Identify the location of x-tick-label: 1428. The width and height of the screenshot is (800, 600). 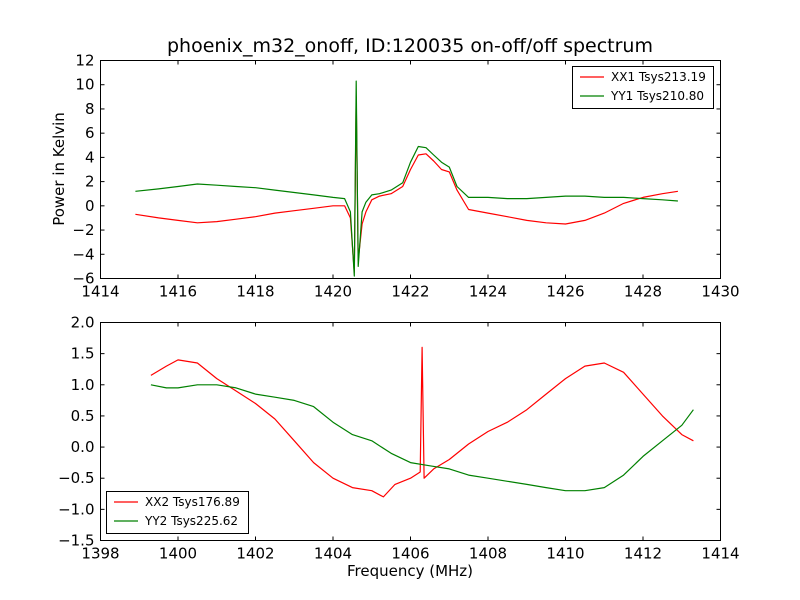
(643, 292).